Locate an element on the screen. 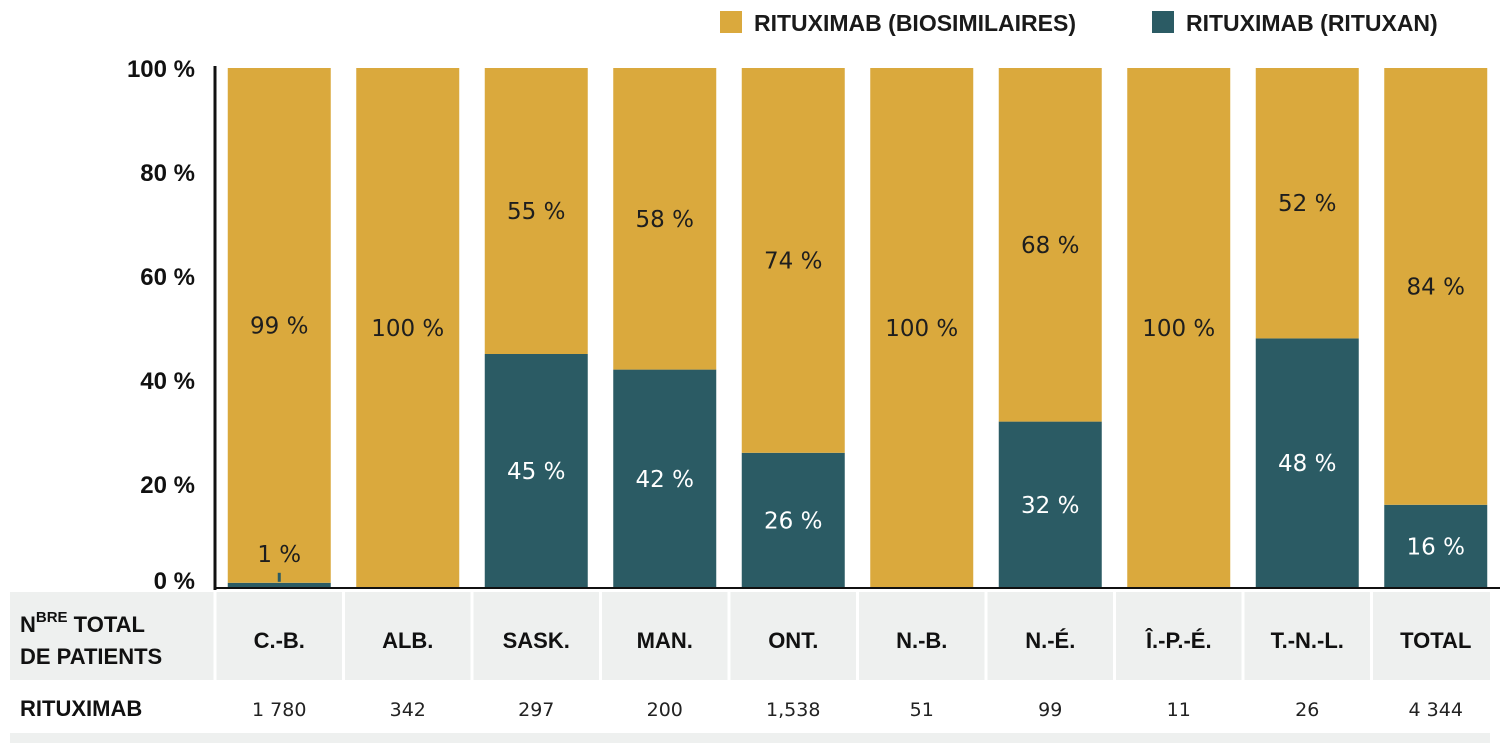  legend-label-1: RITUXIMAB (RITUXAN) is located at coordinates (1312, 23).